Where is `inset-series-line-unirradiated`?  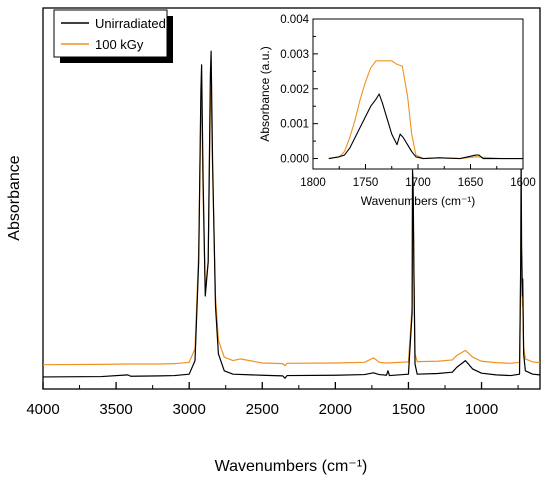
inset-series-line-unirradiated is located at coordinates (425, 126).